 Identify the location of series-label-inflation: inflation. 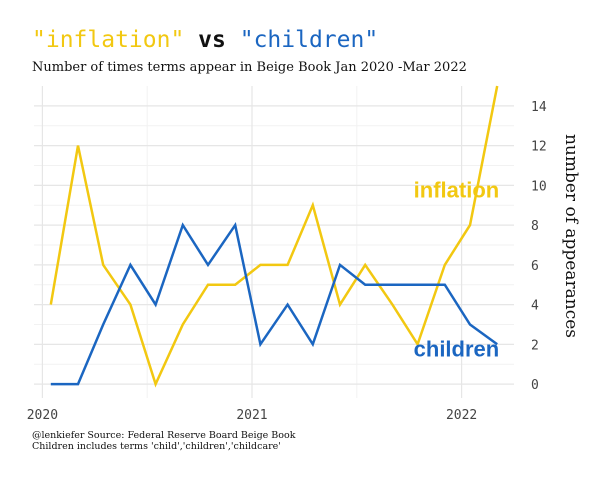
(457, 189).